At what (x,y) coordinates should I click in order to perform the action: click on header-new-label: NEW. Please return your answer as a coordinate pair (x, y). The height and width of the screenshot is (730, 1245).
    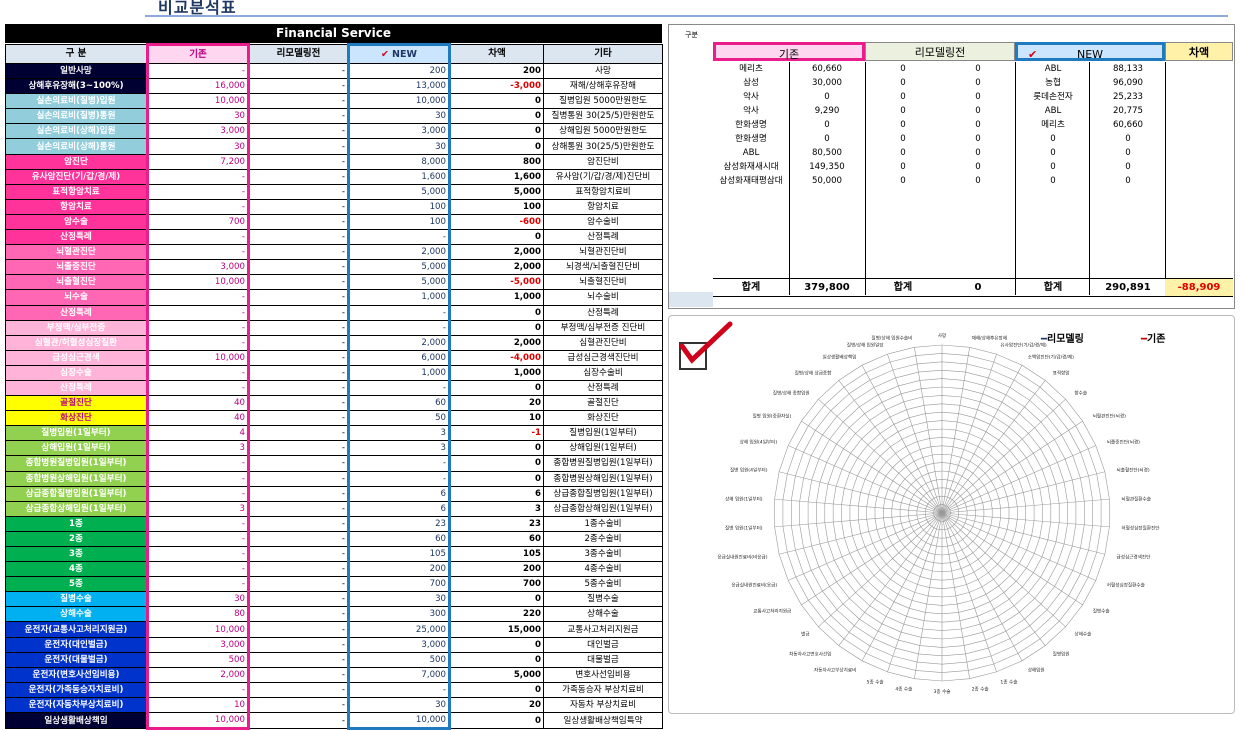
    Looking at the image, I should click on (404, 54).